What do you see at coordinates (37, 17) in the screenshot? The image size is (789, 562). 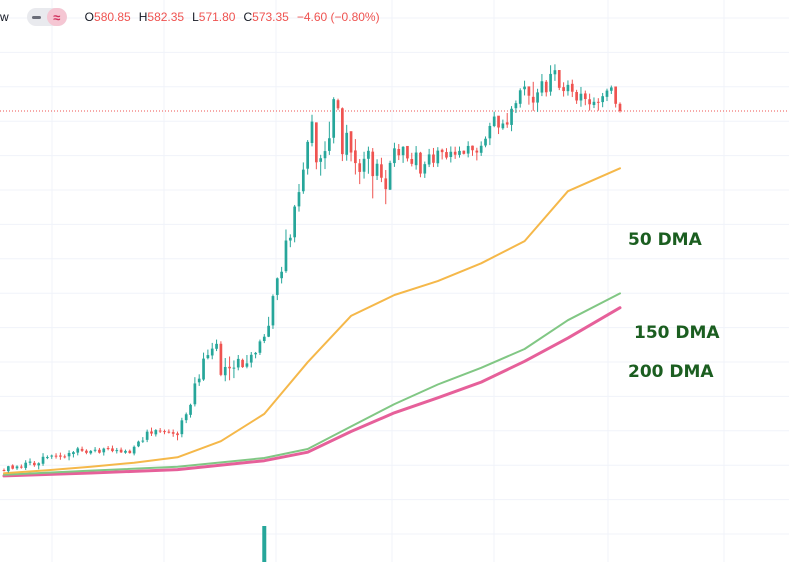 I see `collapse-icon` at bounding box center [37, 17].